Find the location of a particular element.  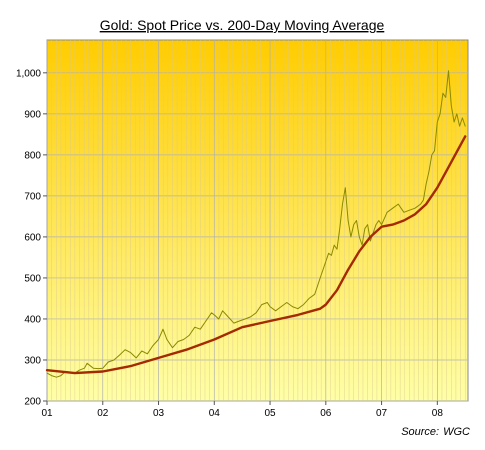

x-tick-label: 02 is located at coordinates (103, 413).